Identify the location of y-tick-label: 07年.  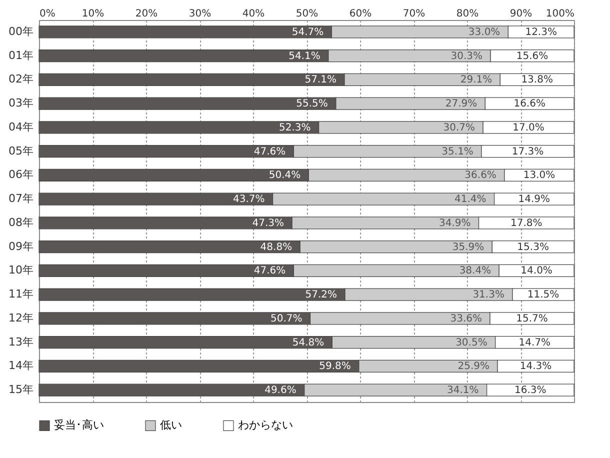
(21, 199).